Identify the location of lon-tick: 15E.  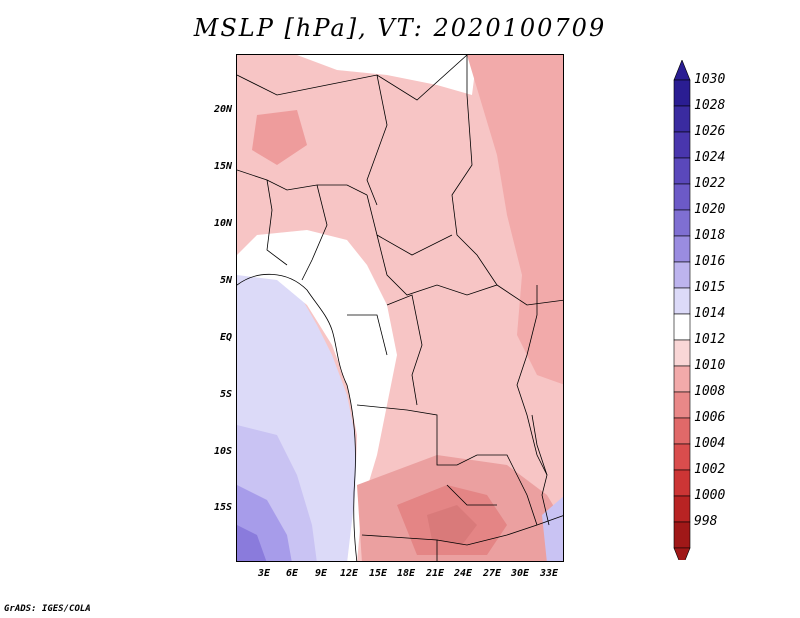
(378, 573).